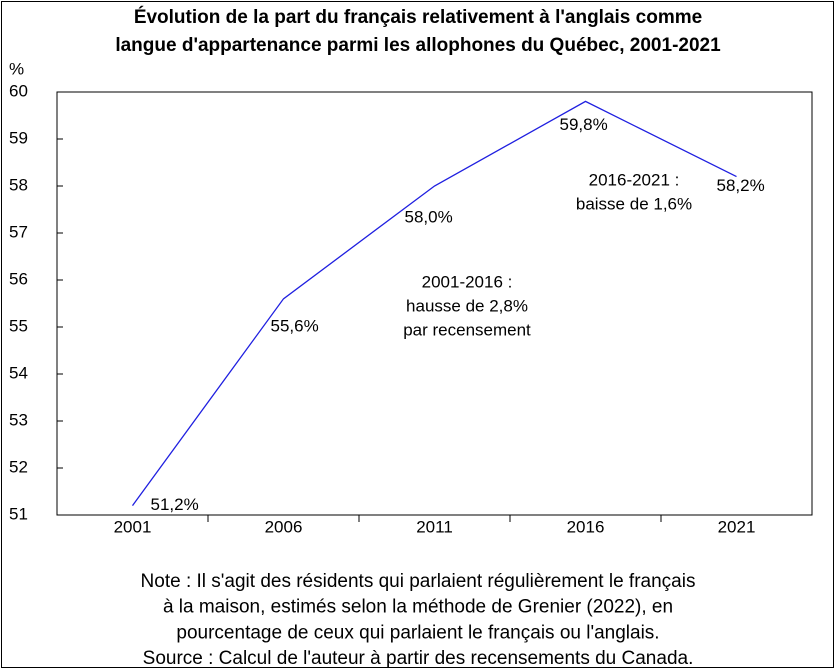 The width and height of the screenshot is (836, 670). What do you see at coordinates (284, 526) in the screenshot?
I see `x-tick-label: 2006` at bounding box center [284, 526].